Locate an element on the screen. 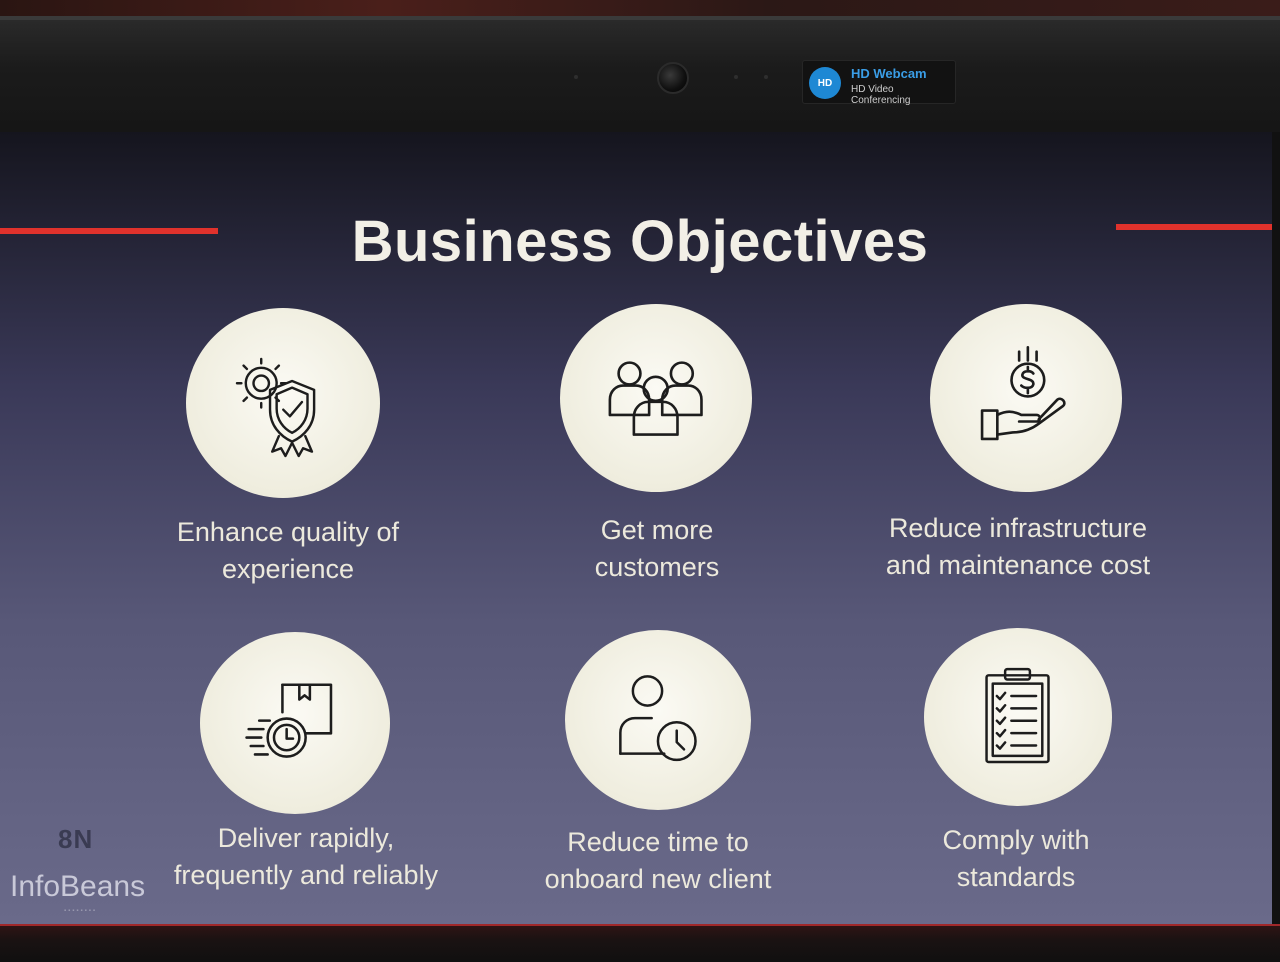 This screenshot has height=962, width=1280. objective-label-comply: Comply with standards is located at coordinates (1016, 859).